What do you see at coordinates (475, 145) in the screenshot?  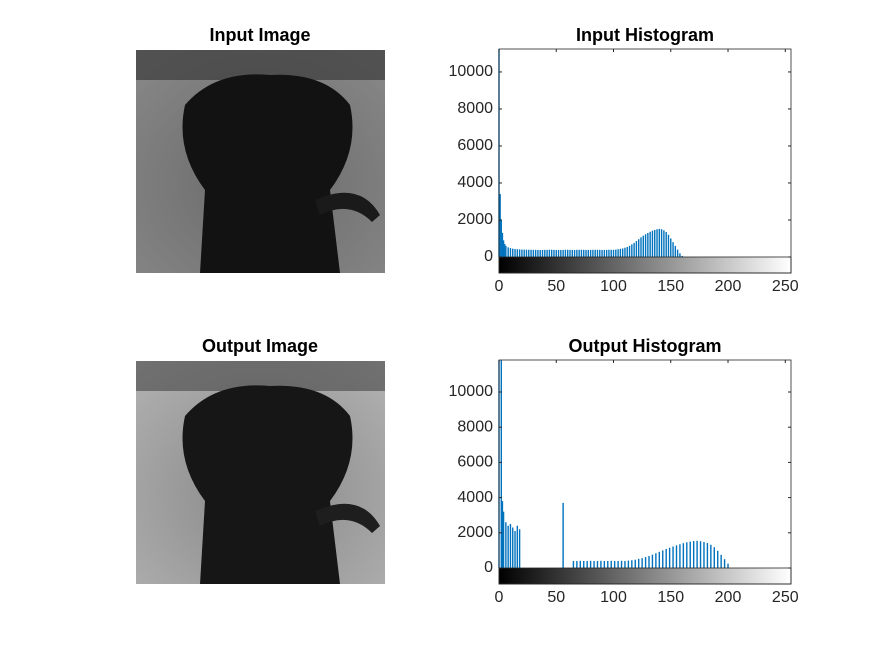 I see `y-tick-label: 6000` at bounding box center [475, 145].